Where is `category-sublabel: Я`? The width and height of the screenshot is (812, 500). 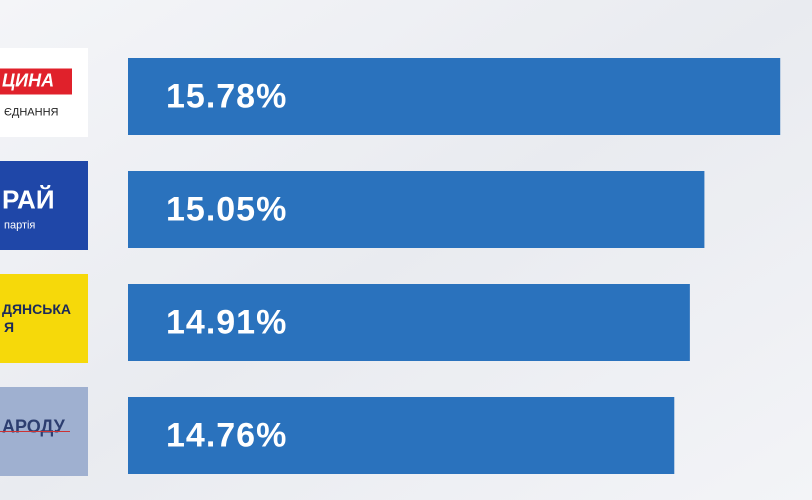 category-sublabel: Я is located at coordinates (9, 327).